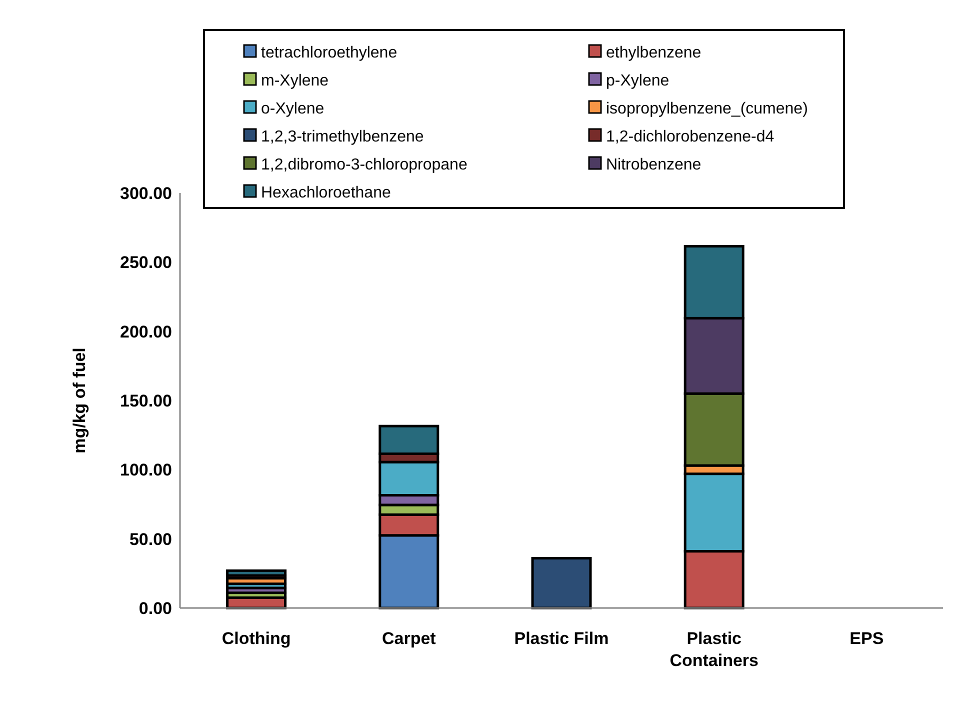 Image resolution: width=961 pixels, height=706 pixels. I want to click on y-tick-label: 100.00, so click(146, 470).